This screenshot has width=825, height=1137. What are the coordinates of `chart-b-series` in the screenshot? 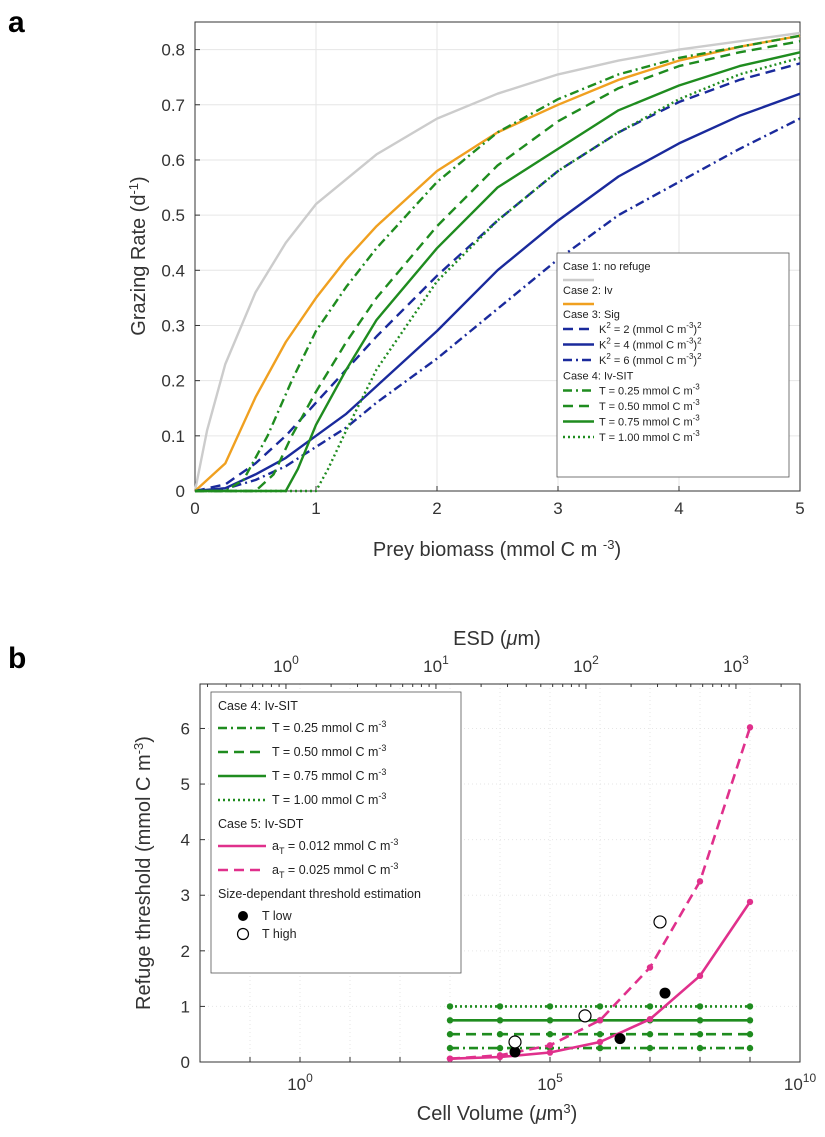 It's located at (600, 893).